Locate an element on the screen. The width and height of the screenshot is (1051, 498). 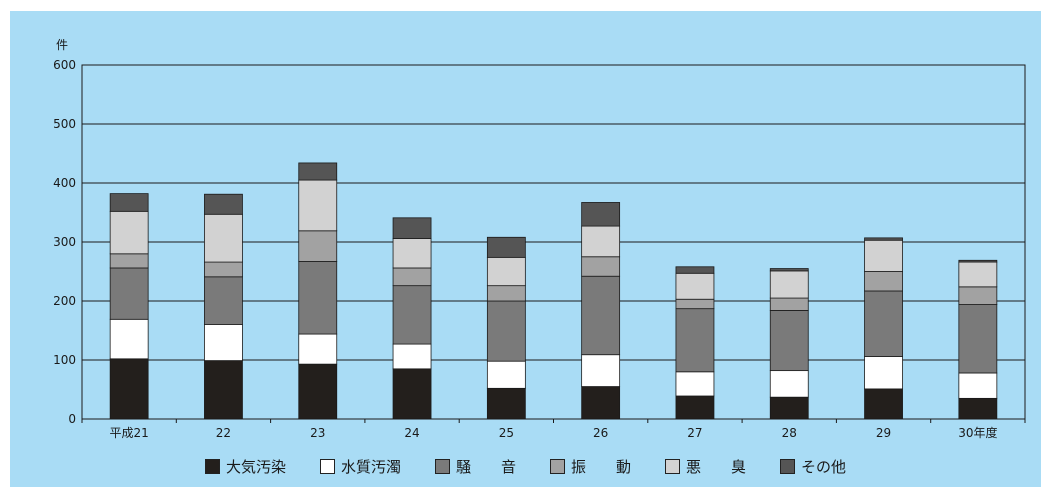
legend-item: 振 動 is located at coordinates (590, 466).